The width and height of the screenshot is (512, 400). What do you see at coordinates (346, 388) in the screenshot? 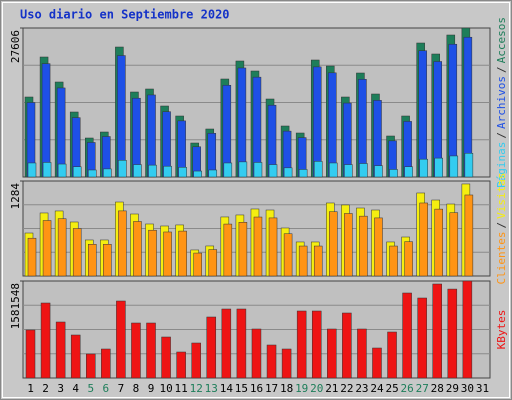
I see `x-tick-label: 22` at bounding box center [346, 388].